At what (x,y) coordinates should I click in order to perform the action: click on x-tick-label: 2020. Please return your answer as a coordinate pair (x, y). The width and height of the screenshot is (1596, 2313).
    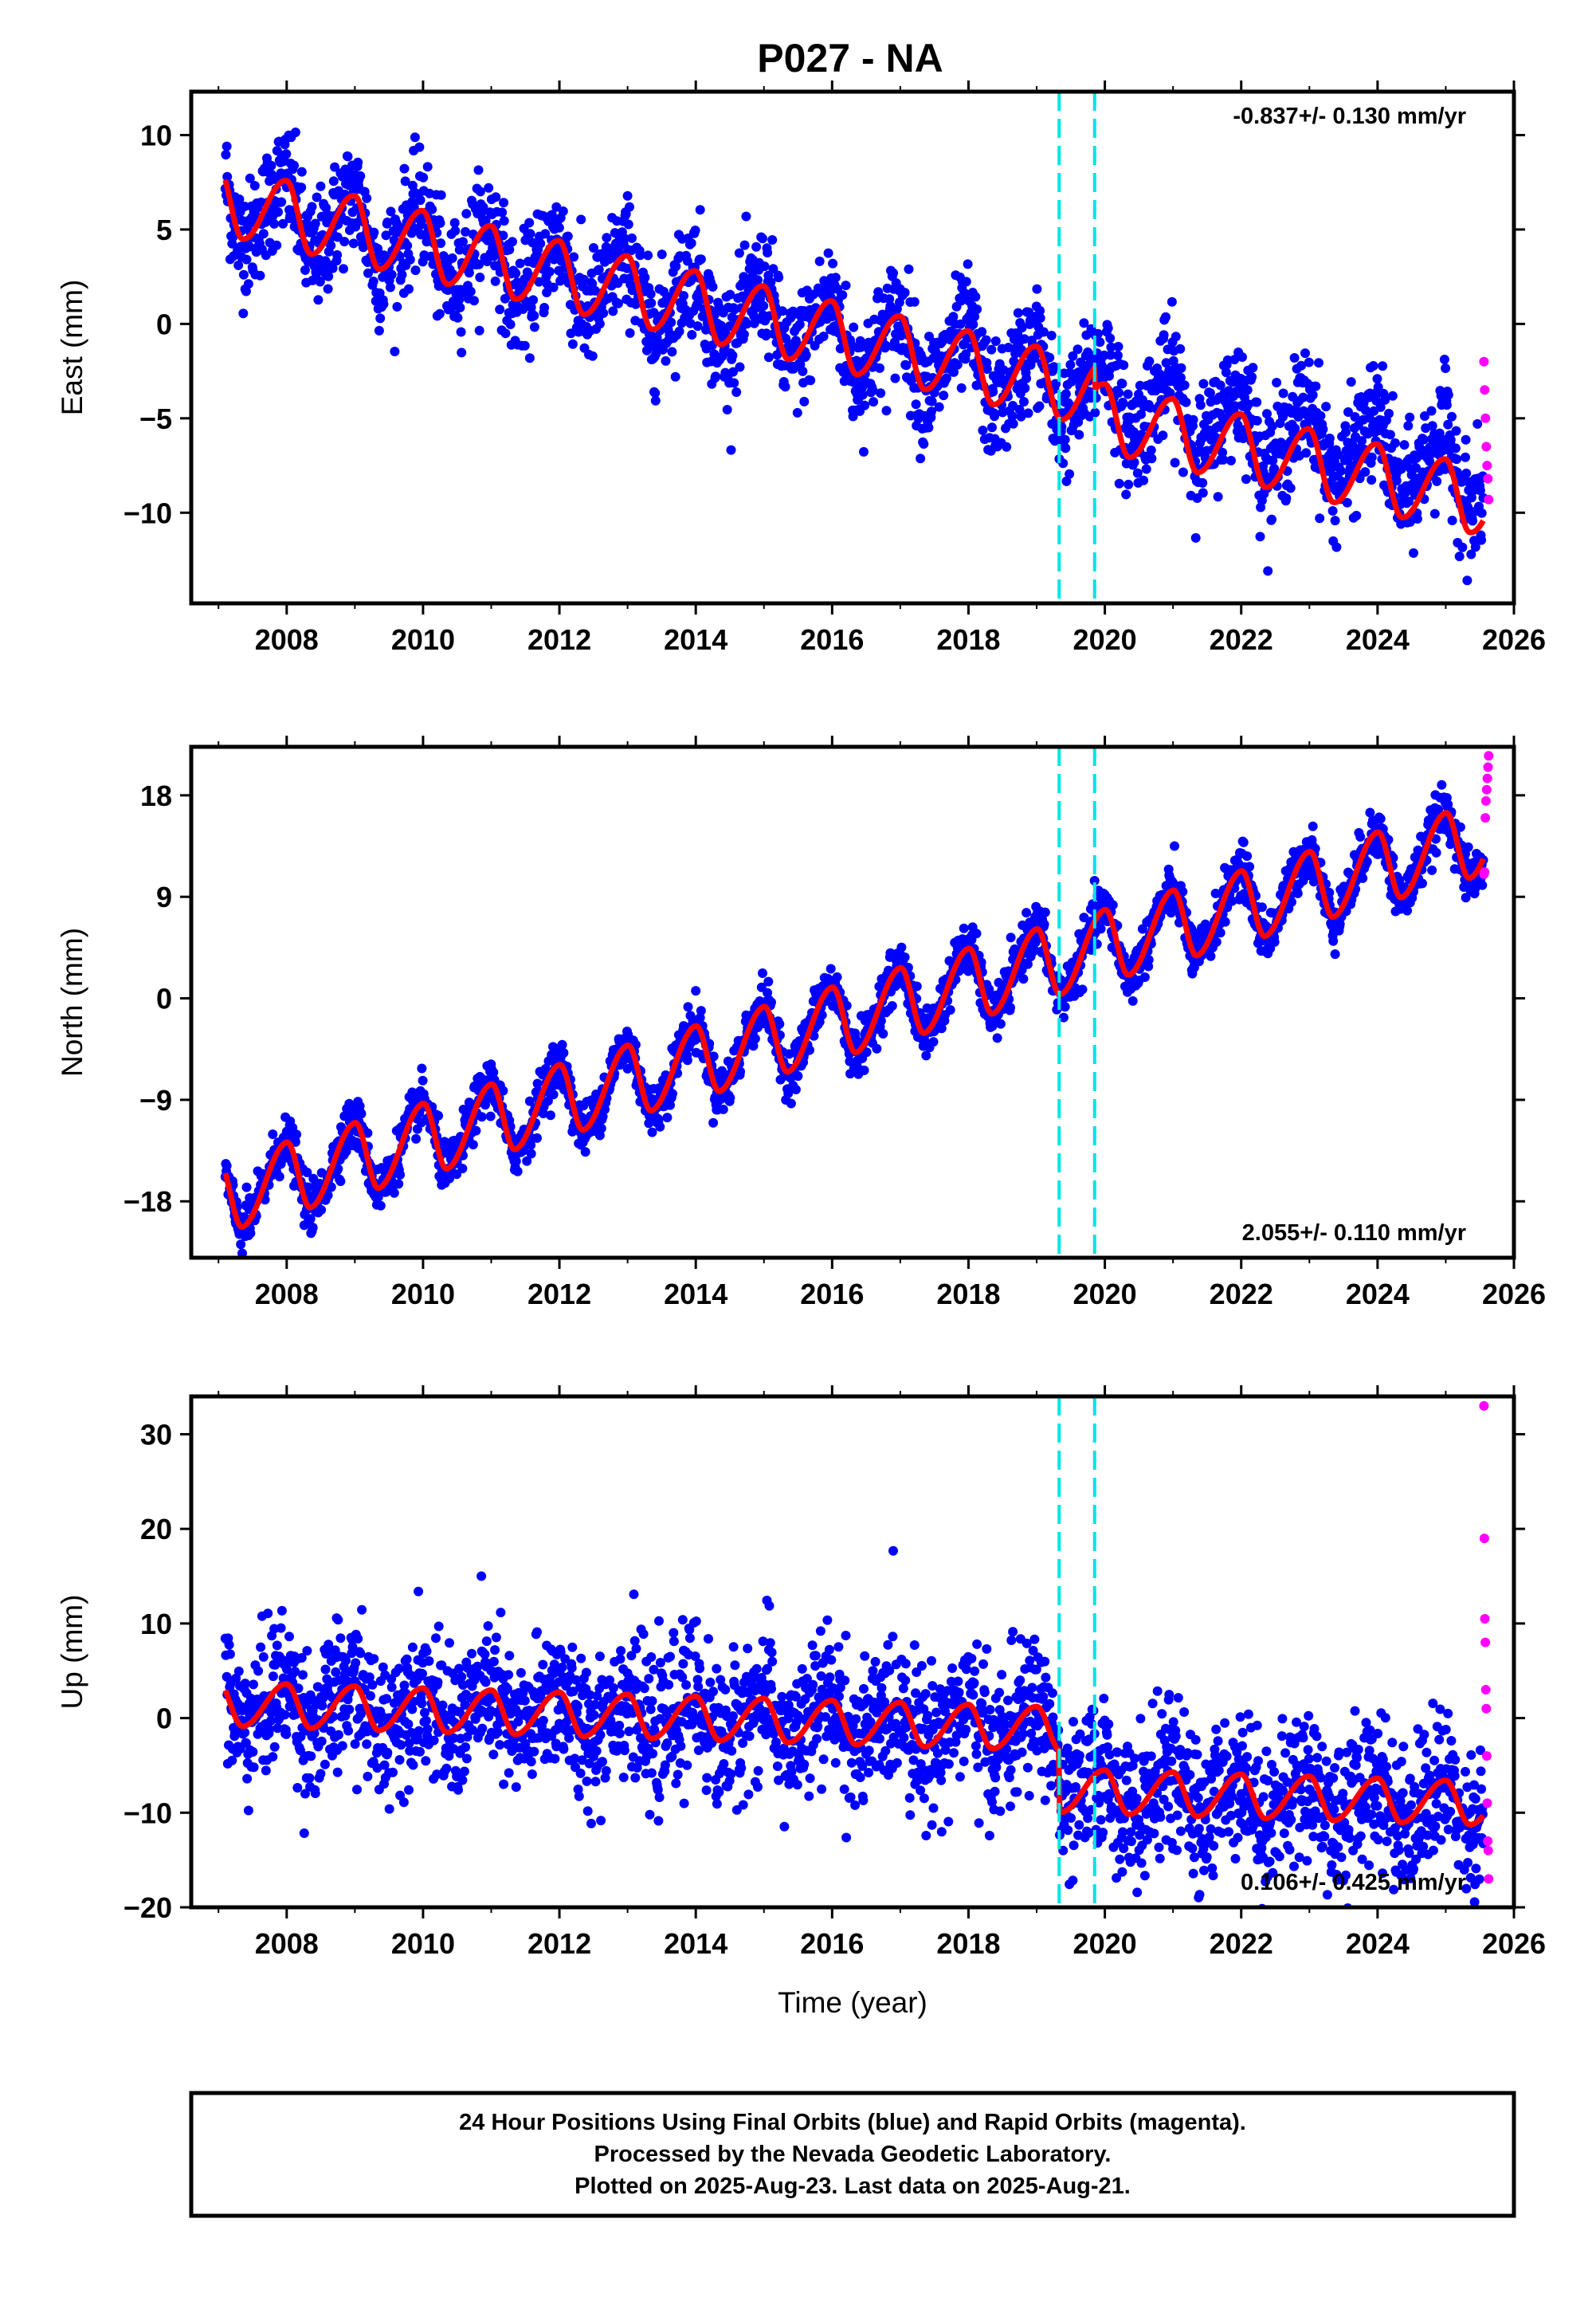
    Looking at the image, I should click on (1105, 640).